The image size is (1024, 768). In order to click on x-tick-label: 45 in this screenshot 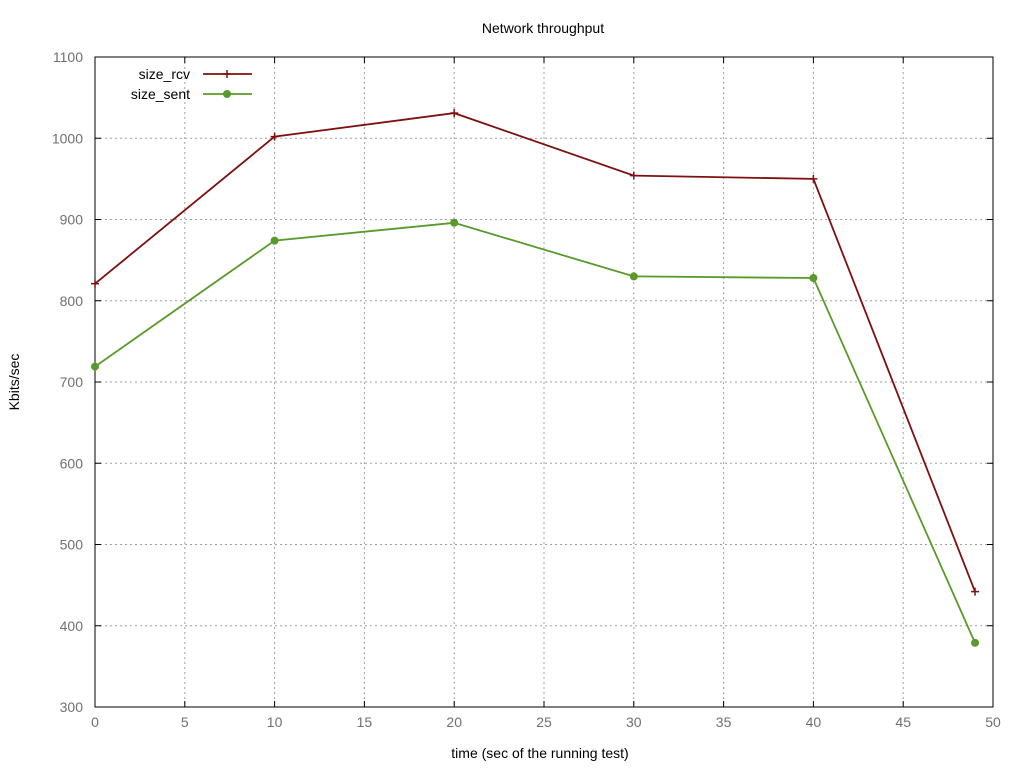, I will do `click(903, 722)`.